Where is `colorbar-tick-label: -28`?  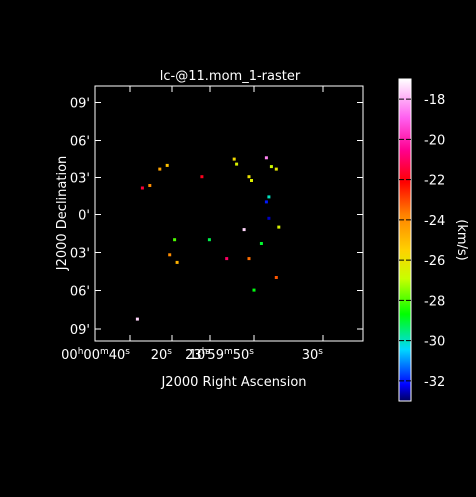
colorbar-tick-label: -28 is located at coordinates (434, 301).